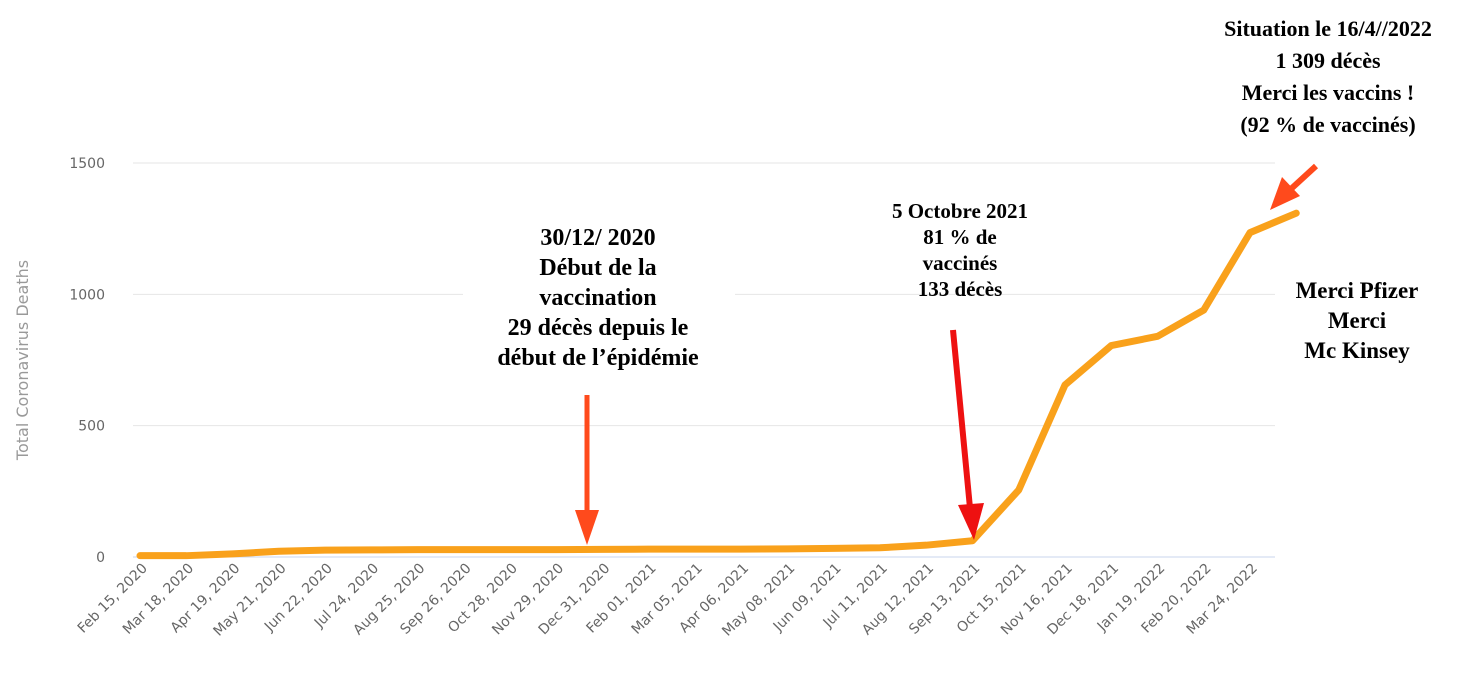 Image resolution: width=1470 pixels, height=695 pixels. Describe the element at coordinates (597, 298) in the screenshot. I see `annotation-text: vaccination` at that location.